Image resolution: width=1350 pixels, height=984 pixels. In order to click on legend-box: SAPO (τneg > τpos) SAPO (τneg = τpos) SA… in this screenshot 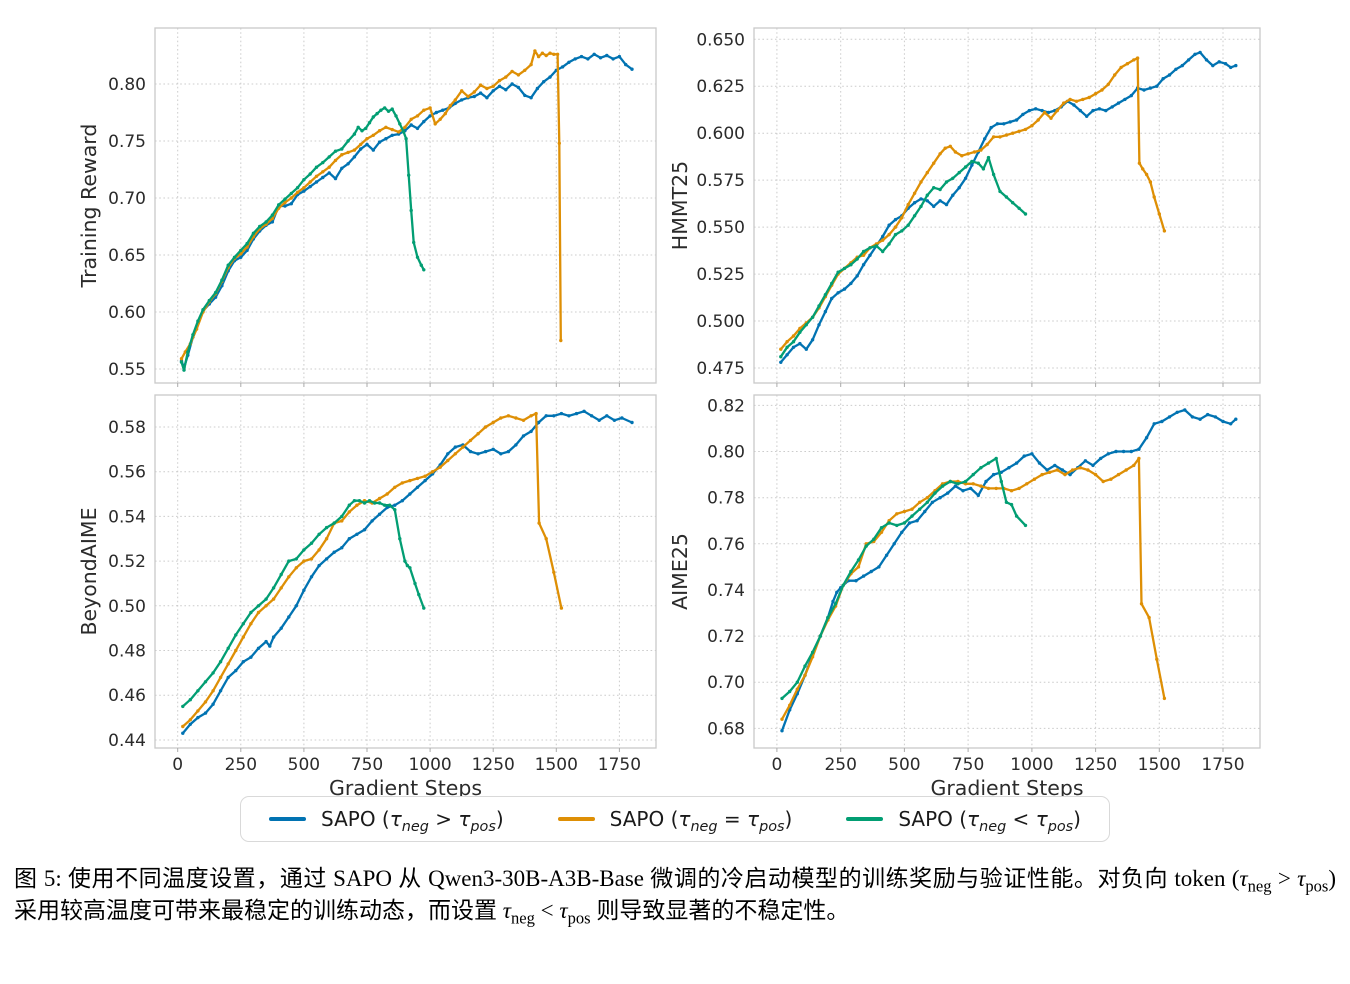, I will do `click(675, 819)`.